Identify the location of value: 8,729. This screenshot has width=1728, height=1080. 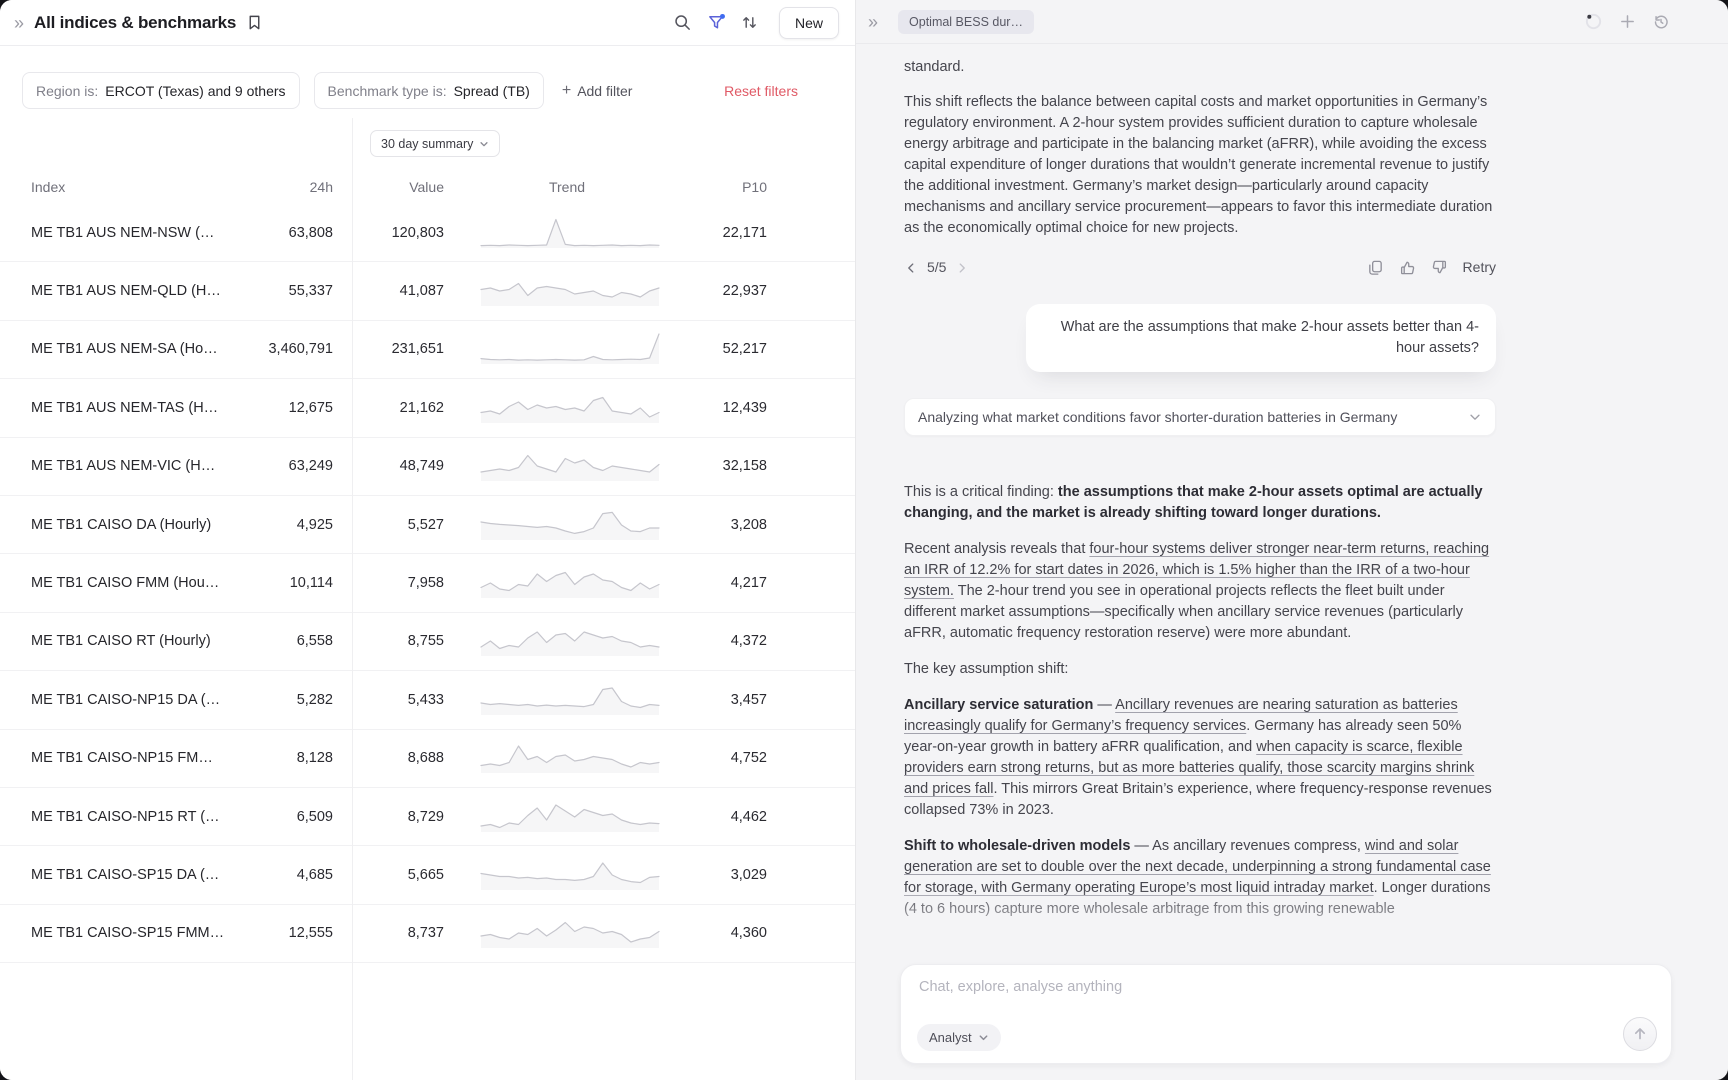
(425, 816).